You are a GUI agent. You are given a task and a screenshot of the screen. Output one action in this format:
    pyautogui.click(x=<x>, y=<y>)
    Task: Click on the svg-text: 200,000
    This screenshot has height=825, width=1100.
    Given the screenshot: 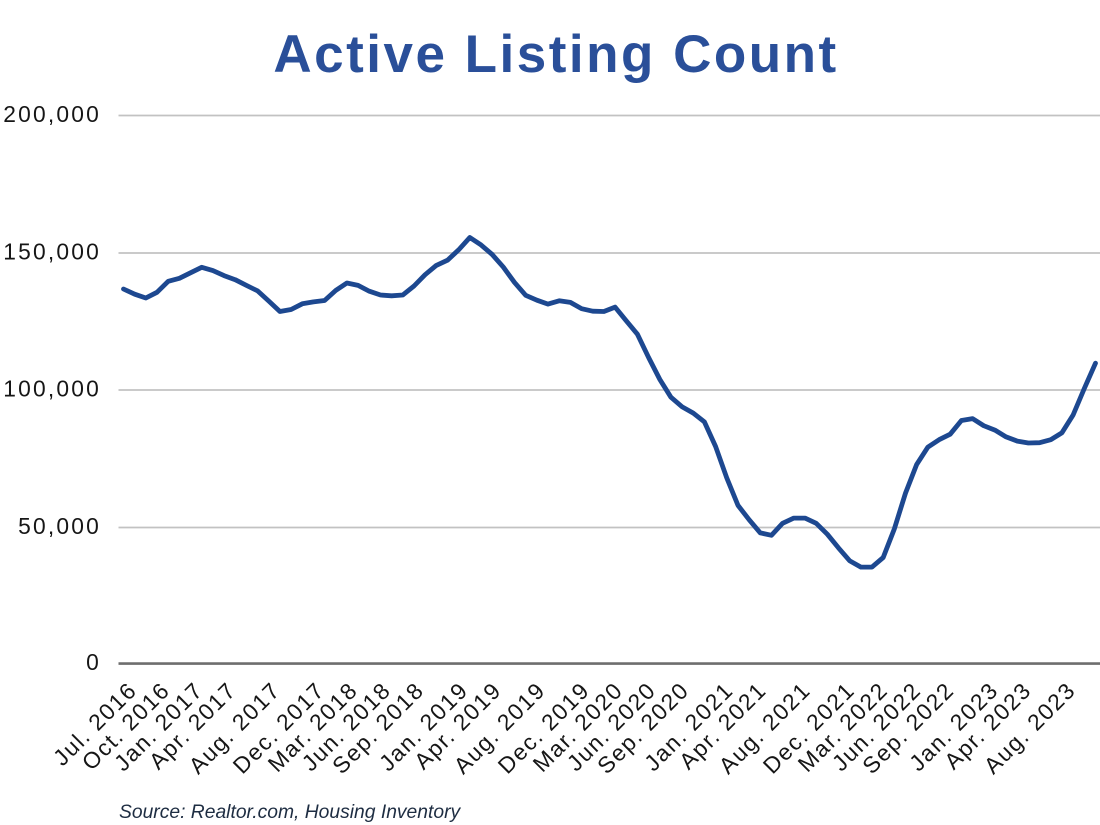 What is the action you would take?
    pyautogui.click(x=52, y=114)
    